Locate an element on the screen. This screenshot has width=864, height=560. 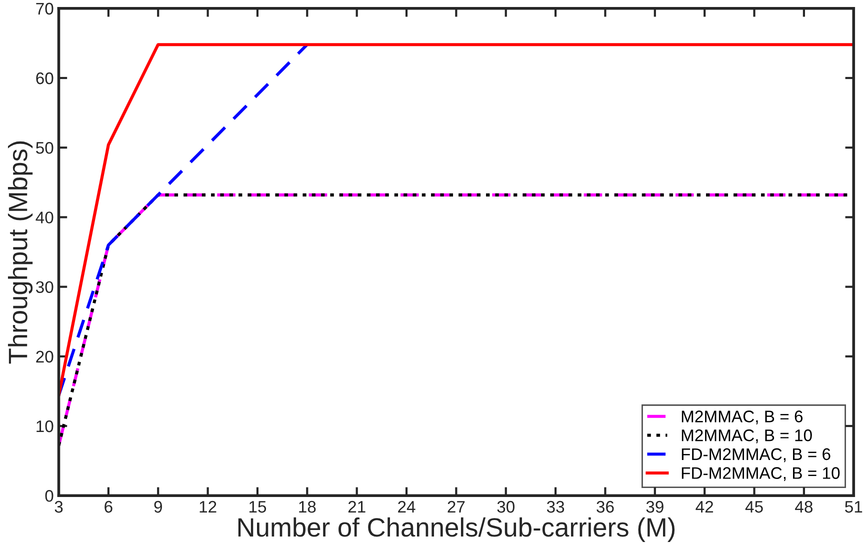
x-tick-label: 24 is located at coordinates (407, 506).